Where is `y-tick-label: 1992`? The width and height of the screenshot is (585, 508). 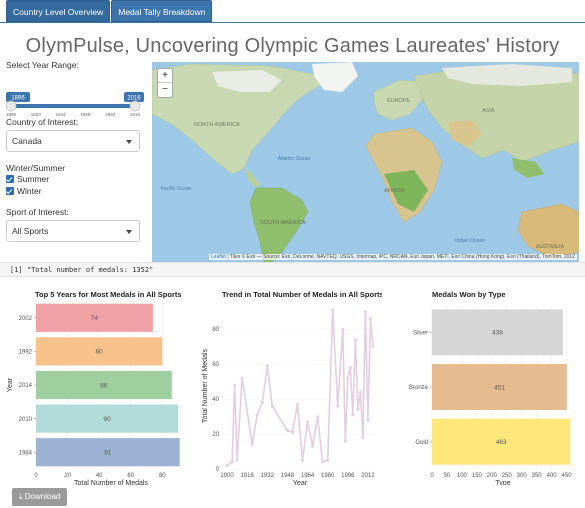
y-tick-label: 1992 is located at coordinates (26, 353).